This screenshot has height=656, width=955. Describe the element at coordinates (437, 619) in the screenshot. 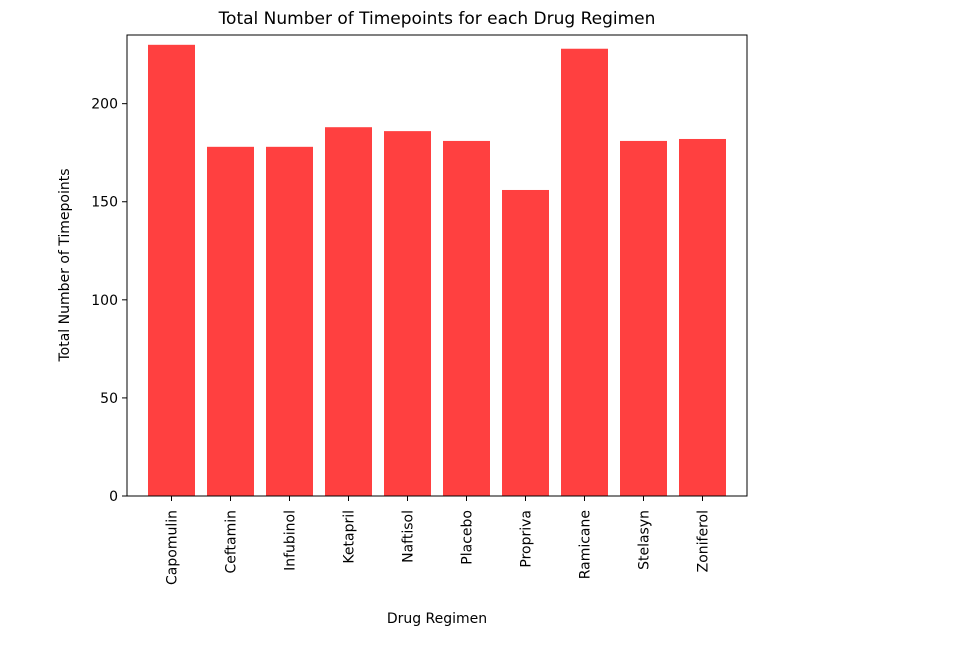

I see `x-axis-label: Drug Regimen` at that location.